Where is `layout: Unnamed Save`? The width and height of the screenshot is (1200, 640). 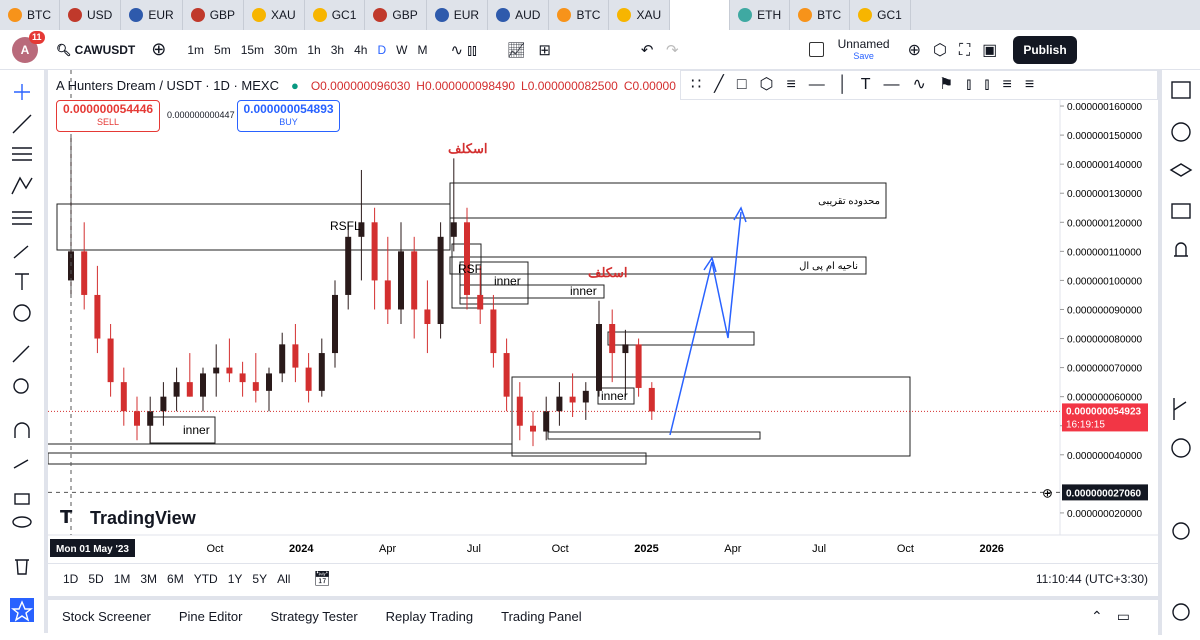
layout: Unnamed Save is located at coordinates (864, 50).